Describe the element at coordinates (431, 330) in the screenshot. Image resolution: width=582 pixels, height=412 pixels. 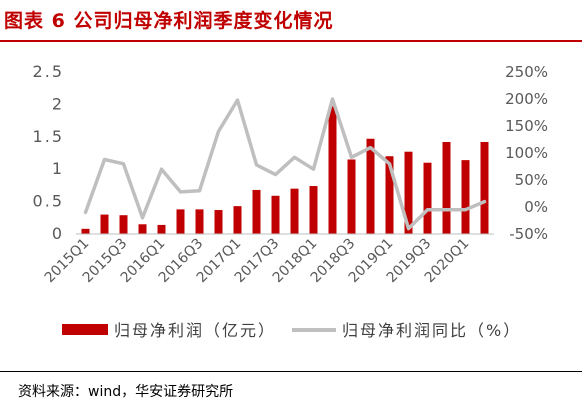
I see `legend-line-label: 归母净利润同比（%）` at that location.